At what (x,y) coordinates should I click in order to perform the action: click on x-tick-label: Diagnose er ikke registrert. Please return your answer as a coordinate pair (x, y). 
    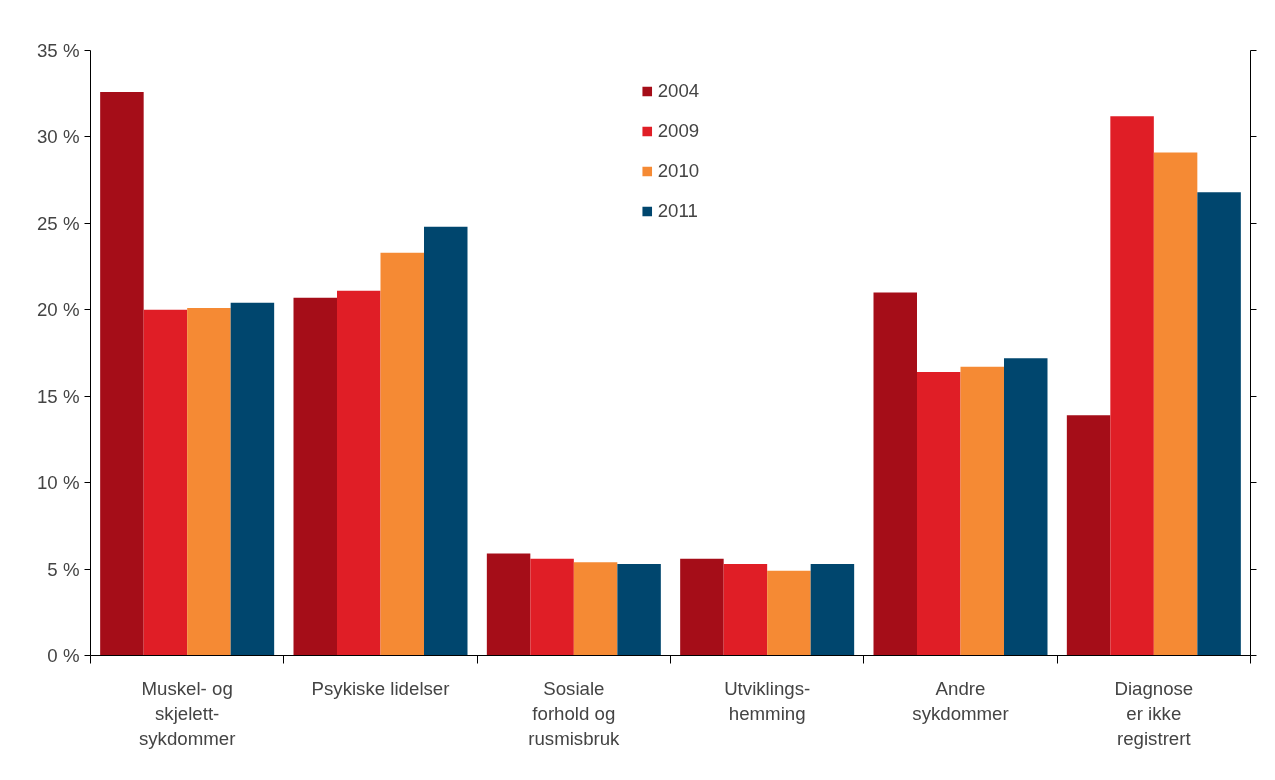
    Looking at the image, I should click on (1154, 713).